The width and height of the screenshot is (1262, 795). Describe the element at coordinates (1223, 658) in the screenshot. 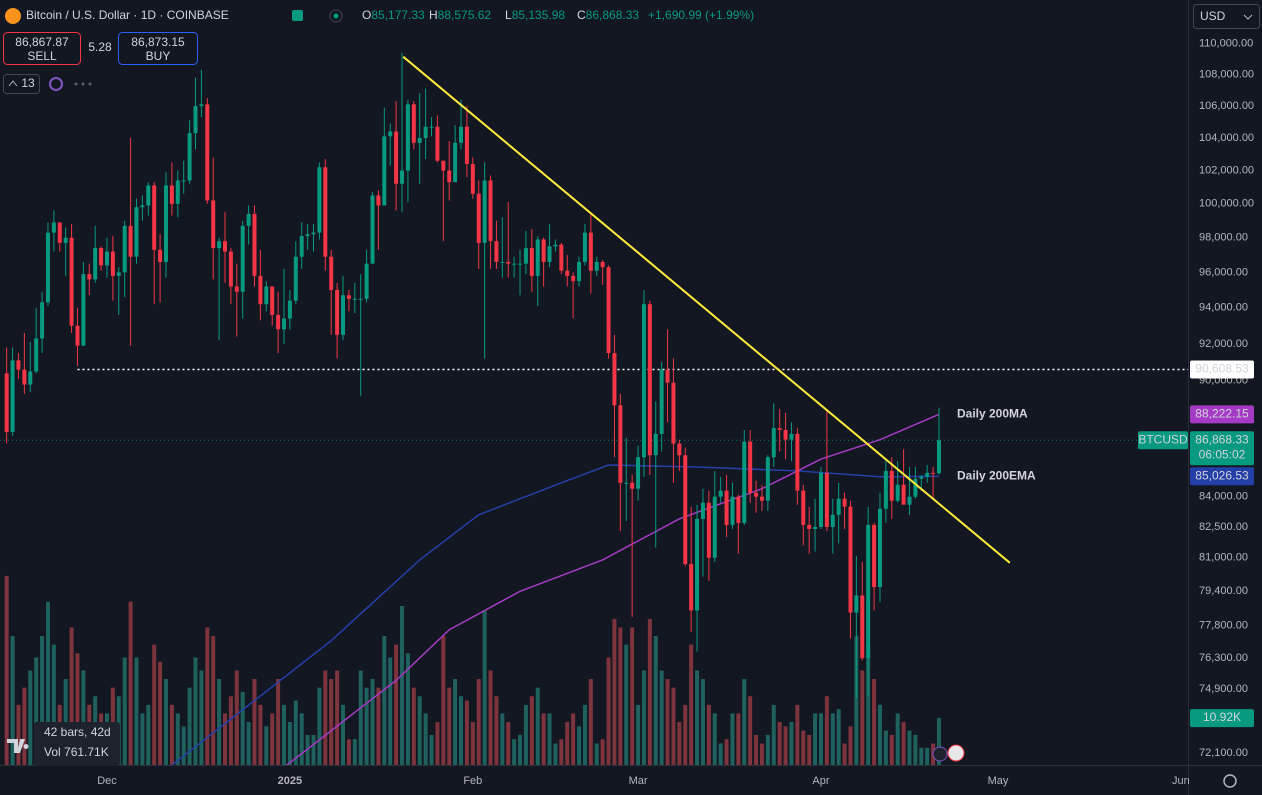

I see `y-tick-label: 76,300.00` at that location.